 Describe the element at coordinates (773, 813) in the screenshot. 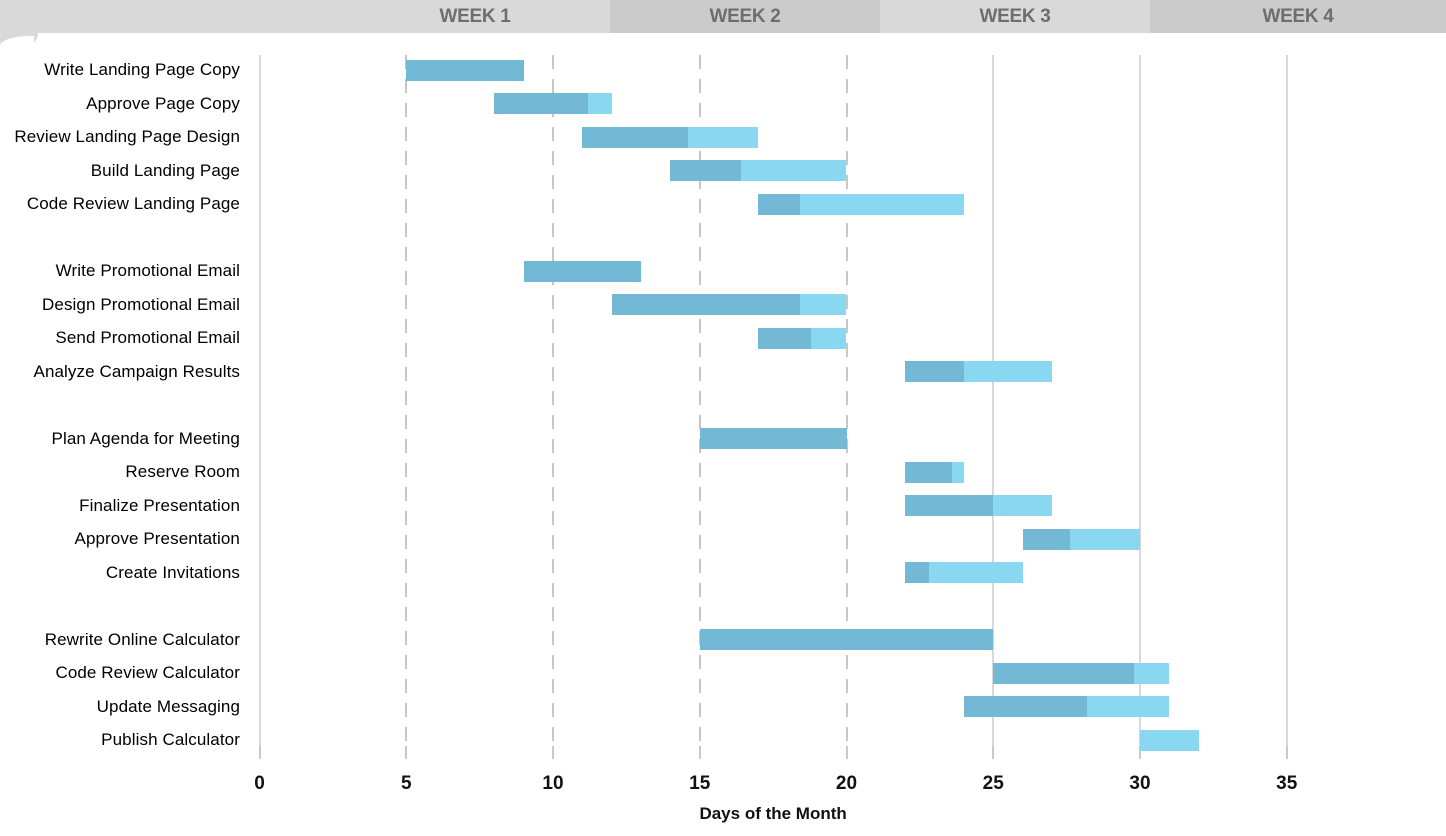

I see `x-axis-title: Days of the Month` at that location.